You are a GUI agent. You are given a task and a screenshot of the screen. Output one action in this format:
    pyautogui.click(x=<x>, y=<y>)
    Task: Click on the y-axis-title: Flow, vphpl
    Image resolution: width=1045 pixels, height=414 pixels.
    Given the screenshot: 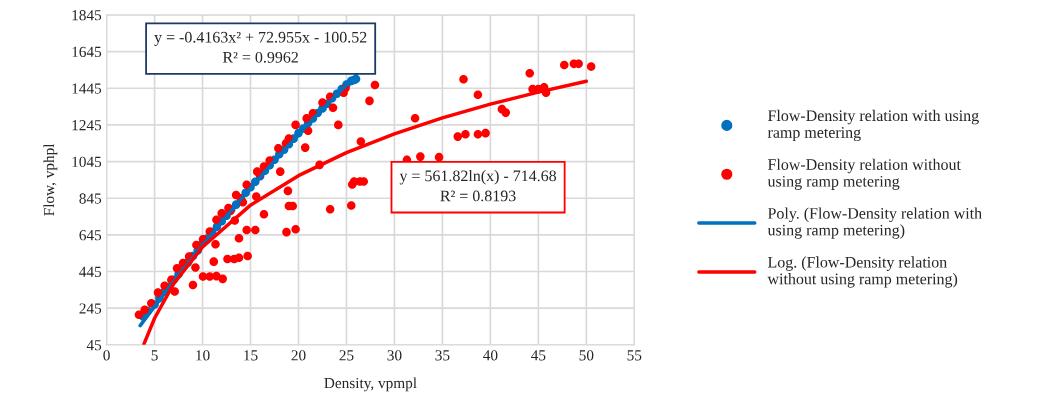 What is the action you would take?
    pyautogui.click(x=50, y=179)
    